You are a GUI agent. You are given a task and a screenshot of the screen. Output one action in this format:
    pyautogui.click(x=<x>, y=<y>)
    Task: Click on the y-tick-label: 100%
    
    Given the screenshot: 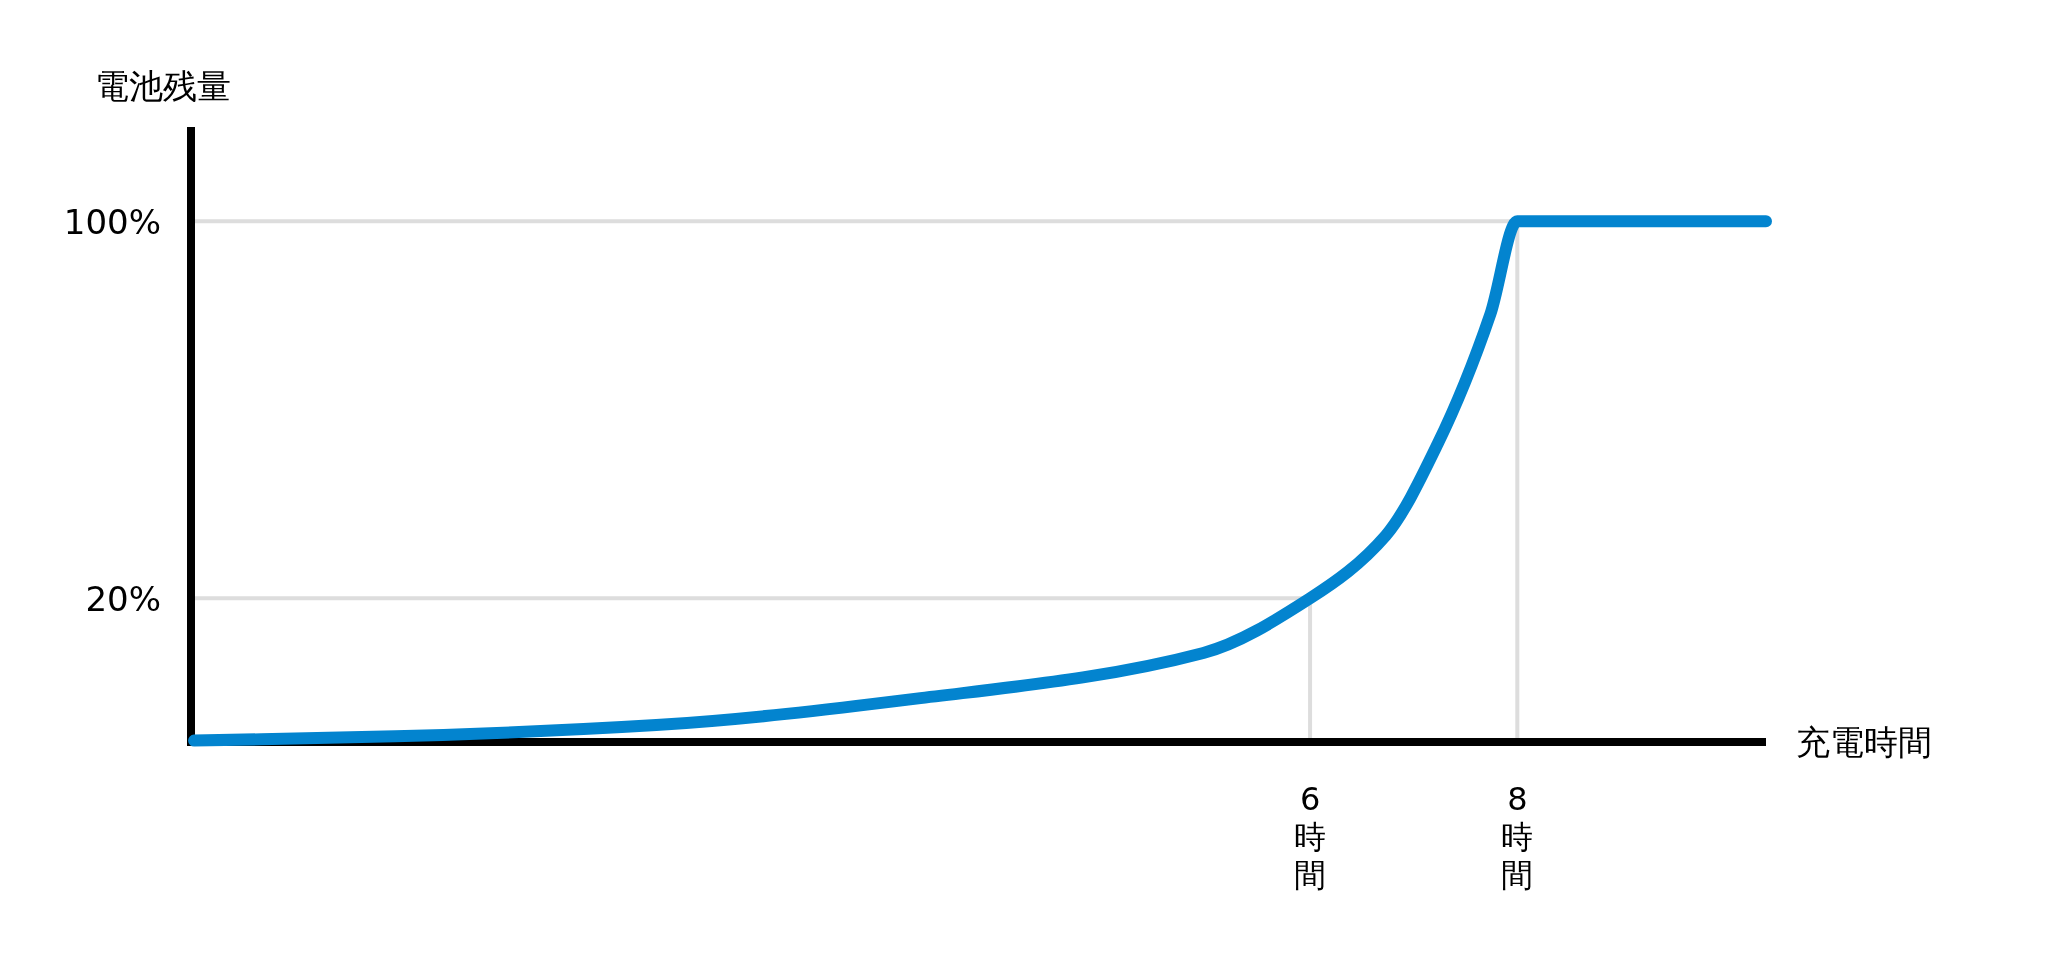 What is the action you would take?
    pyautogui.click(x=112, y=222)
    